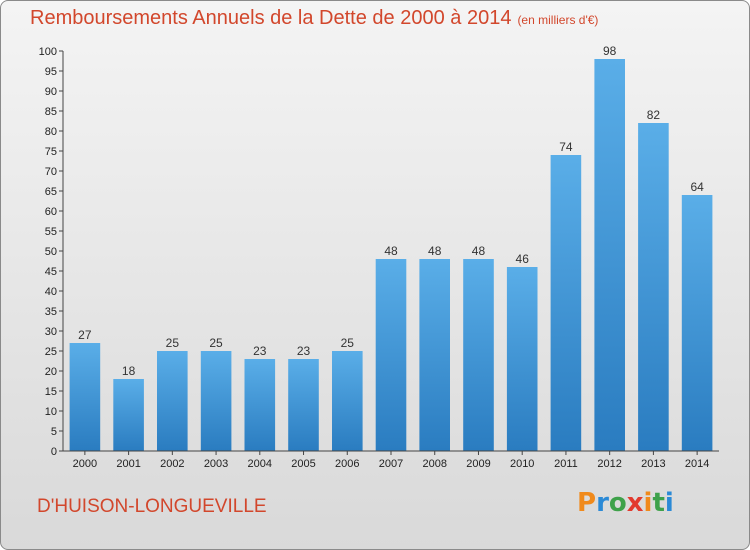 This screenshot has height=550, width=750. What do you see at coordinates (51, 352) in the screenshot?
I see `y-tick-label: 25` at bounding box center [51, 352].